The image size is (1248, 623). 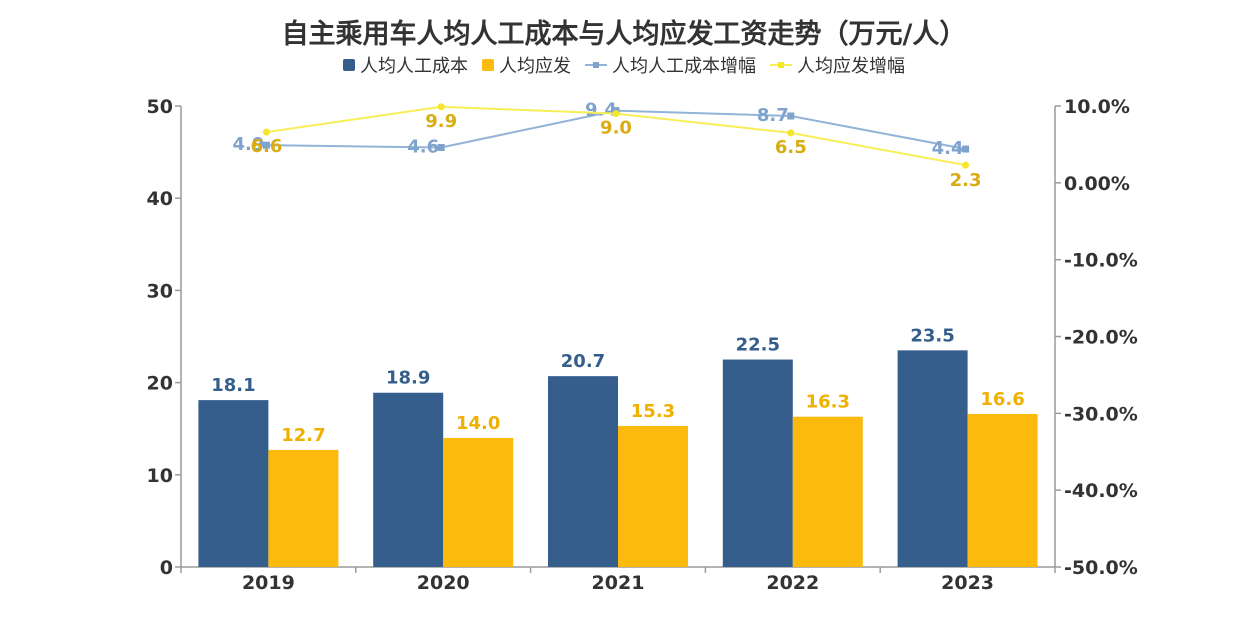 What do you see at coordinates (967, 583) in the screenshot?
I see `x-tick-label: 2023` at bounding box center [967, 583].